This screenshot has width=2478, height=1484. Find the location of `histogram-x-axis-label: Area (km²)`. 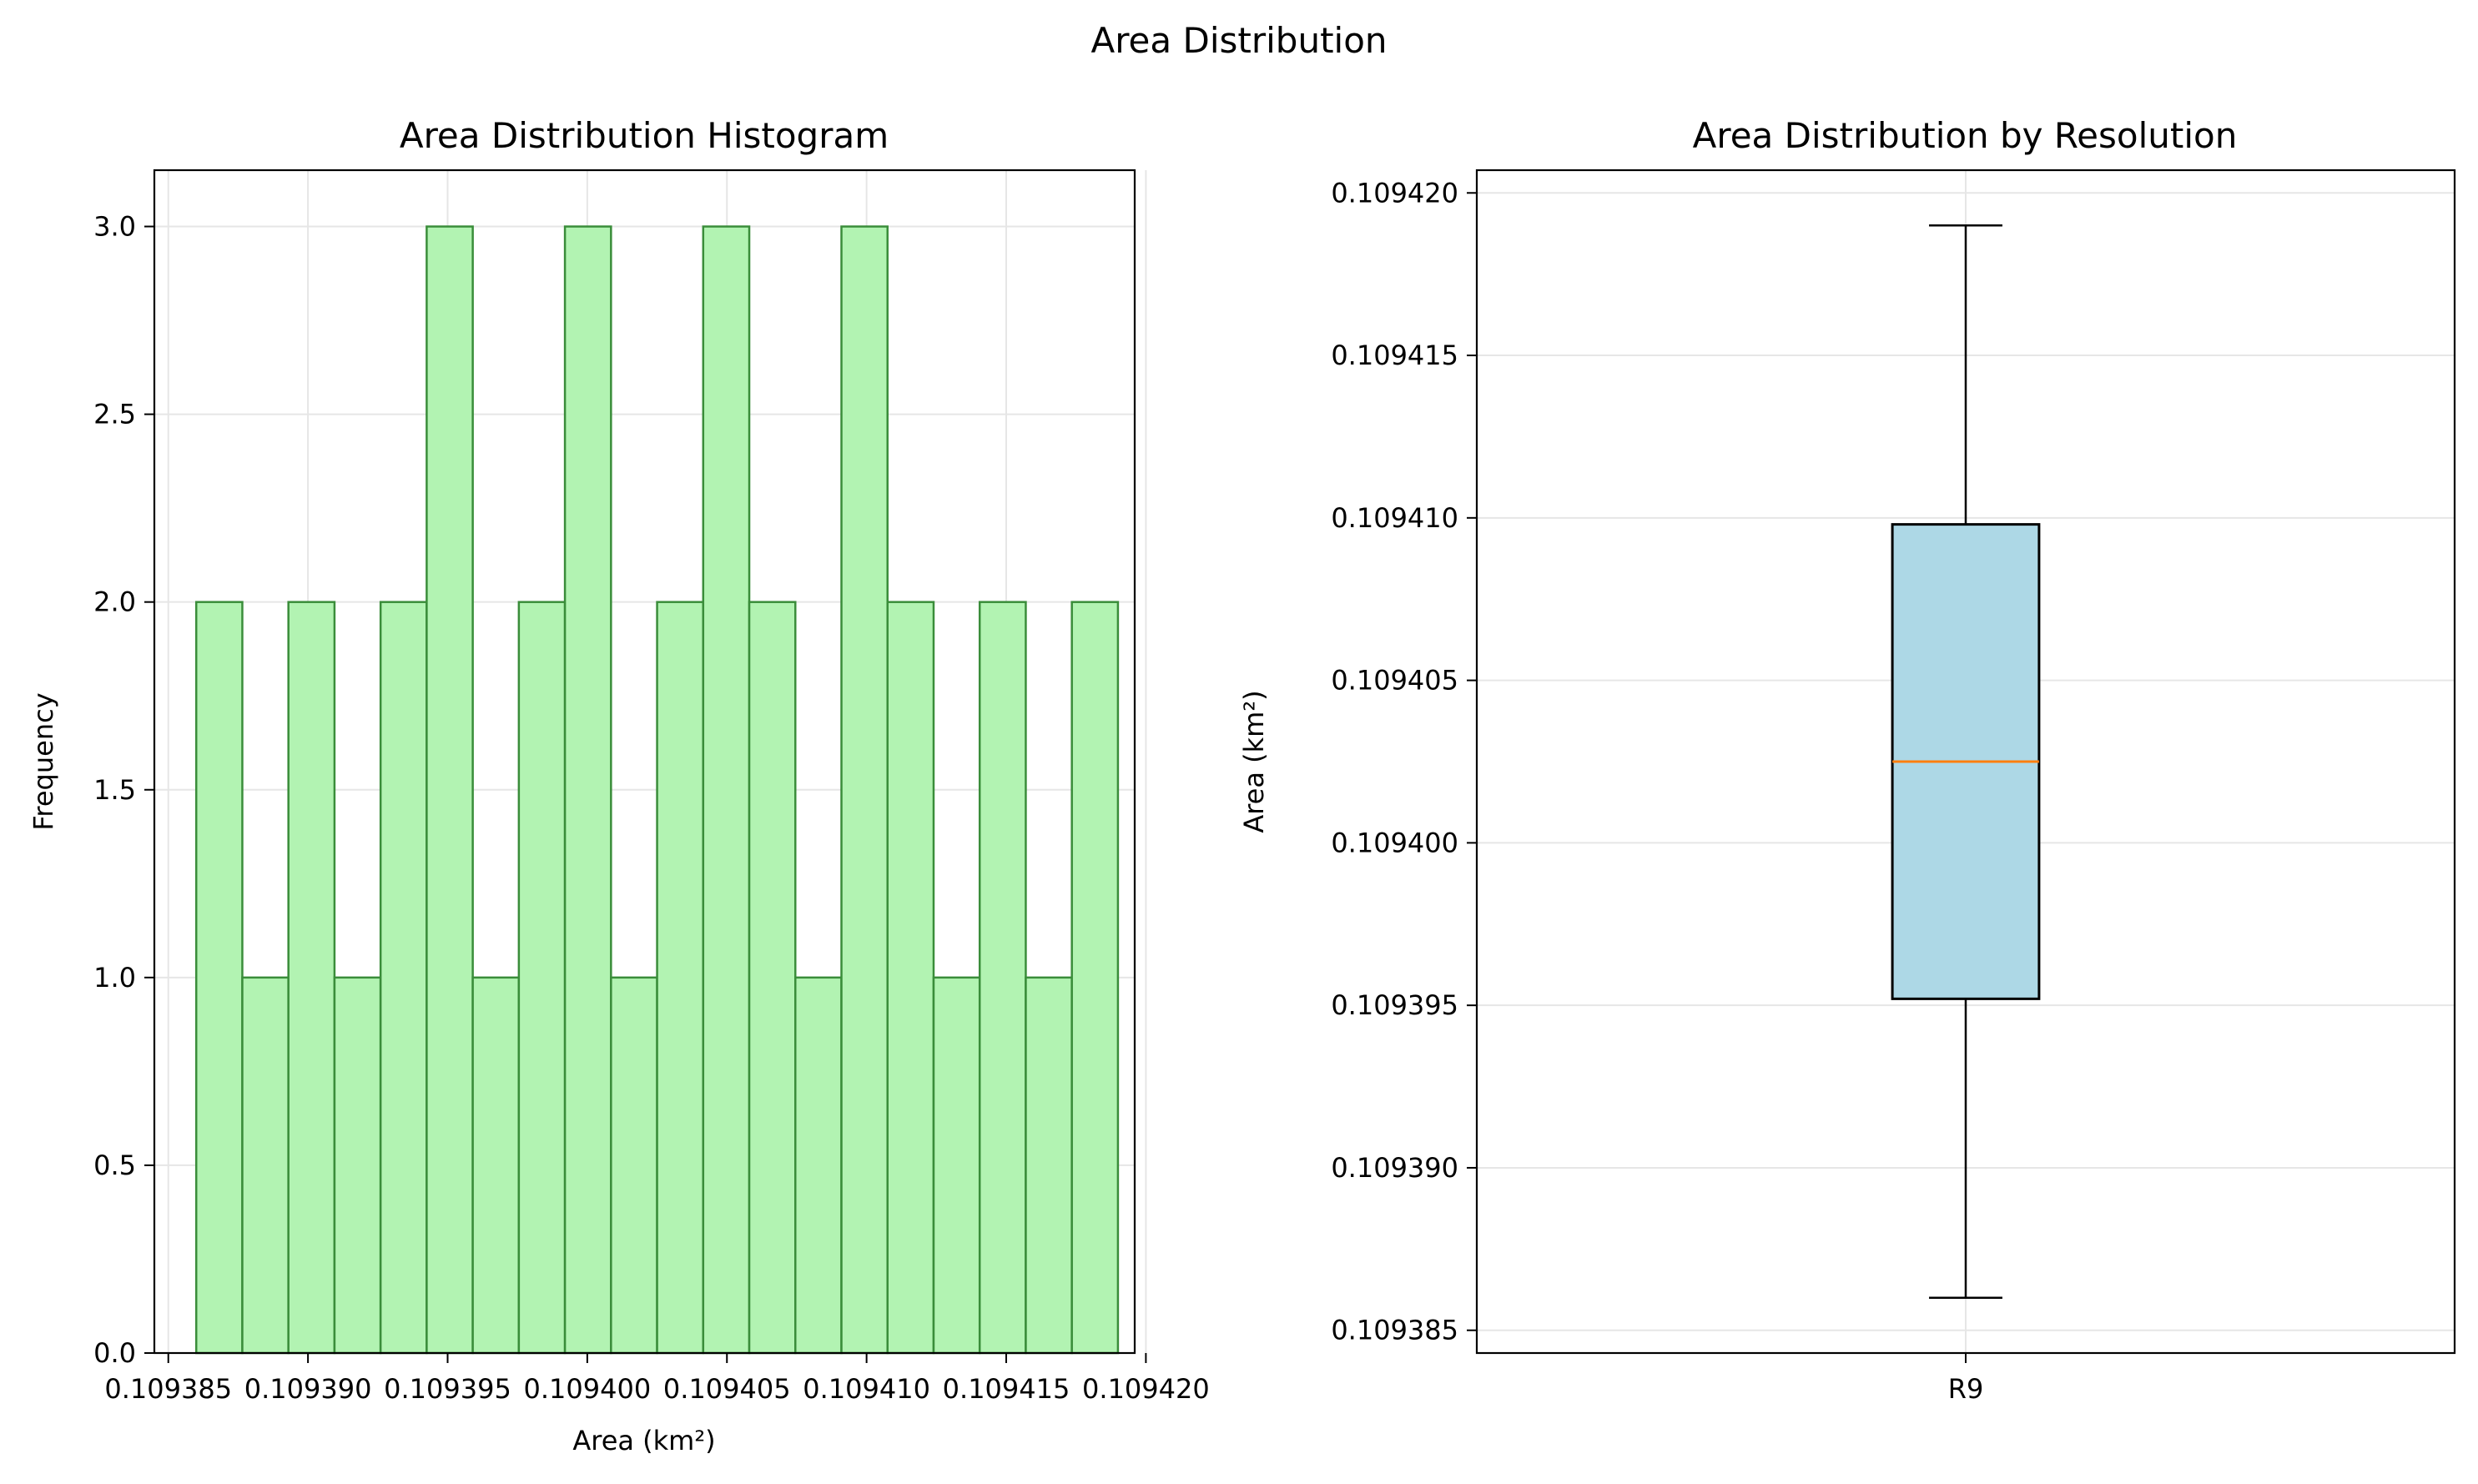

histogram-x-axis-label: Area (km²) is located at coordinates (644, 1440).